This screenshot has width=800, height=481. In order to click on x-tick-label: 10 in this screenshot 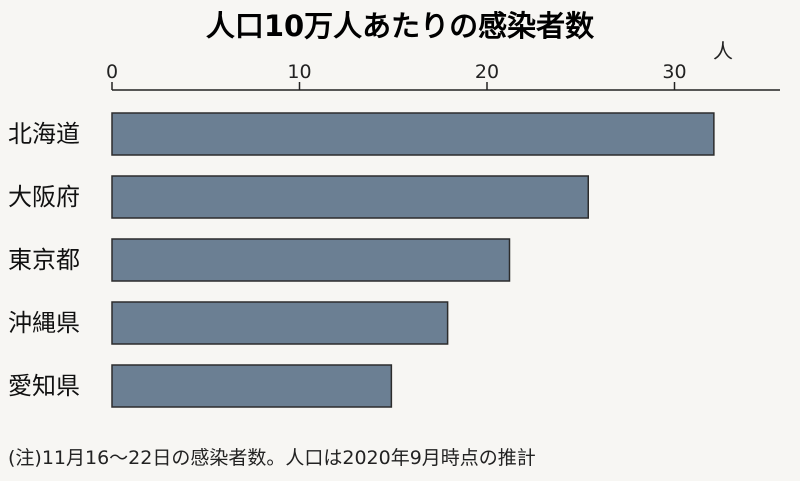, I will do `click(299, 72)`.